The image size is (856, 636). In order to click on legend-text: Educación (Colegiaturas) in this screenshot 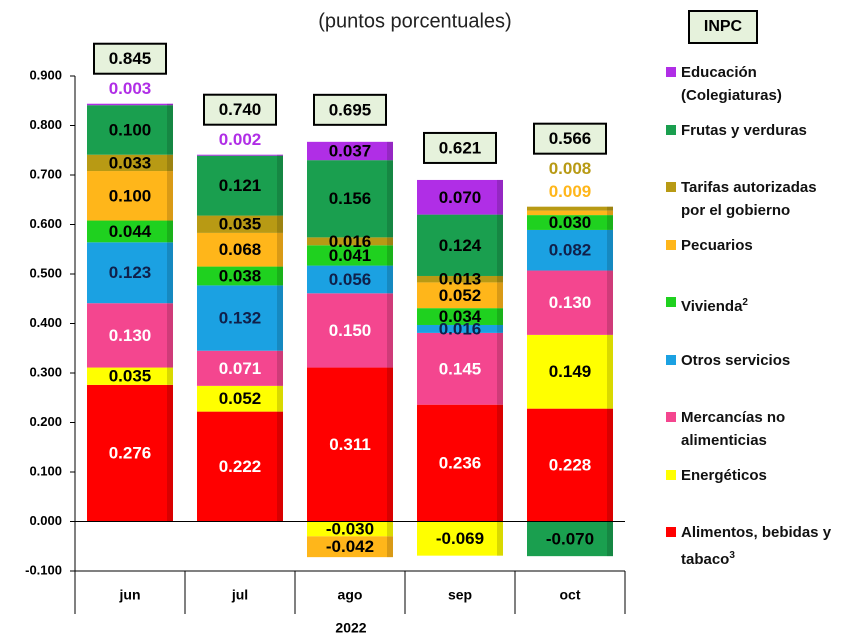, I will do `click(731, 84)`.